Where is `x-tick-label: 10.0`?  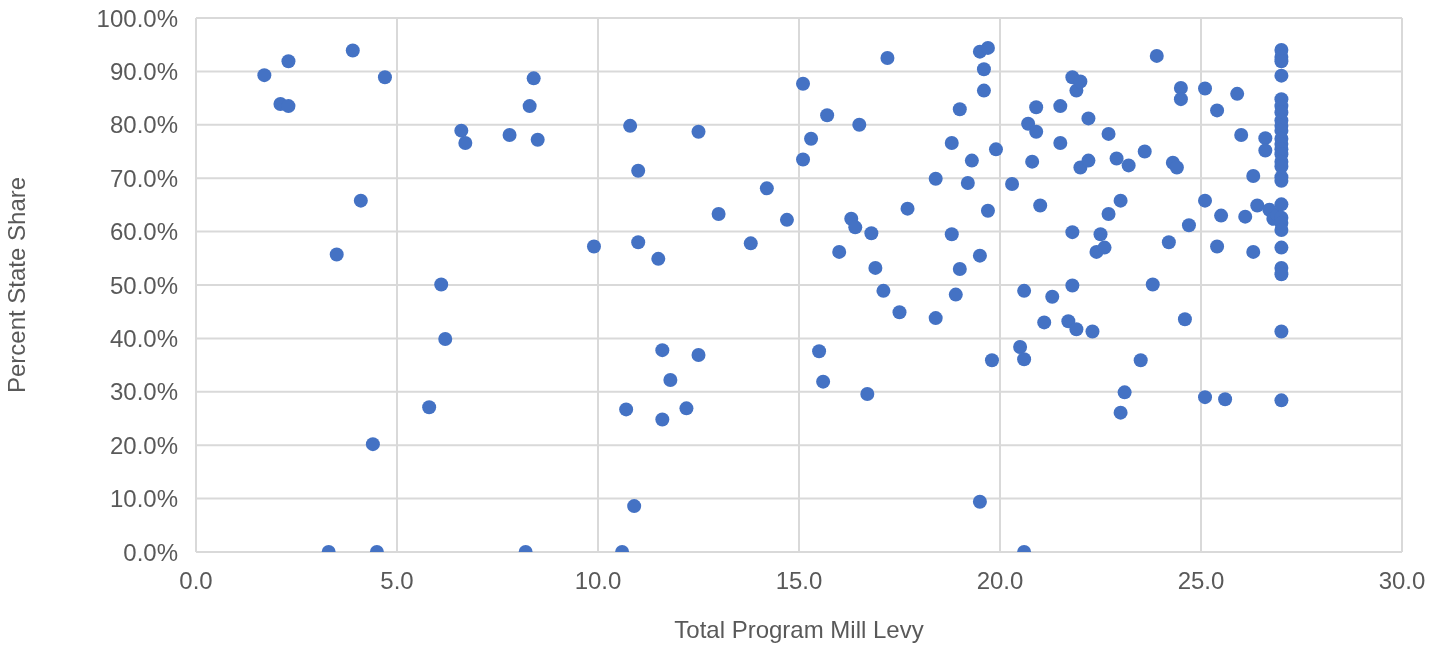 x-tick-label: 10.0 is located at coordinates (598, 581).